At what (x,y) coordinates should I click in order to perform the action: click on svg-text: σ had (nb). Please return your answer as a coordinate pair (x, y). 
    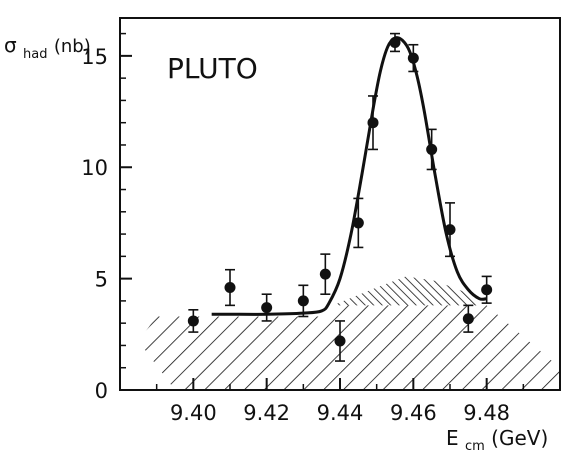
    Looking at the image, I should click on (47, 48).